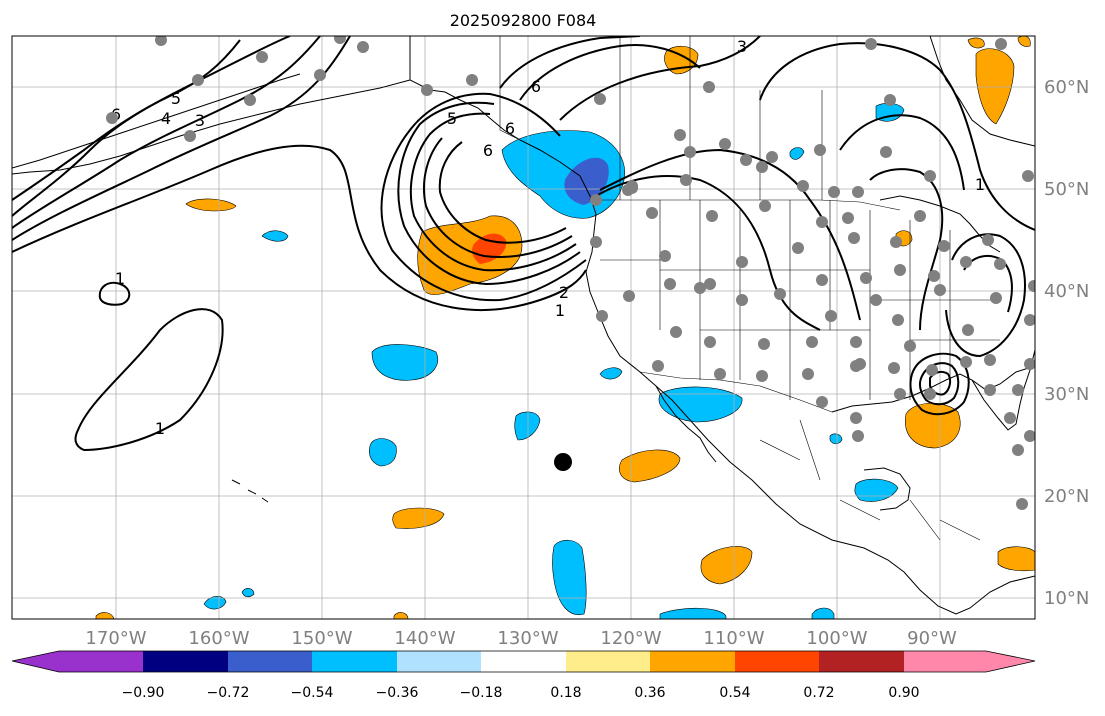  What do you see at coordinates (424, 638) in the screenshot?
I see `lon-tick-label: 140°W` at bounding box center [424, 638].